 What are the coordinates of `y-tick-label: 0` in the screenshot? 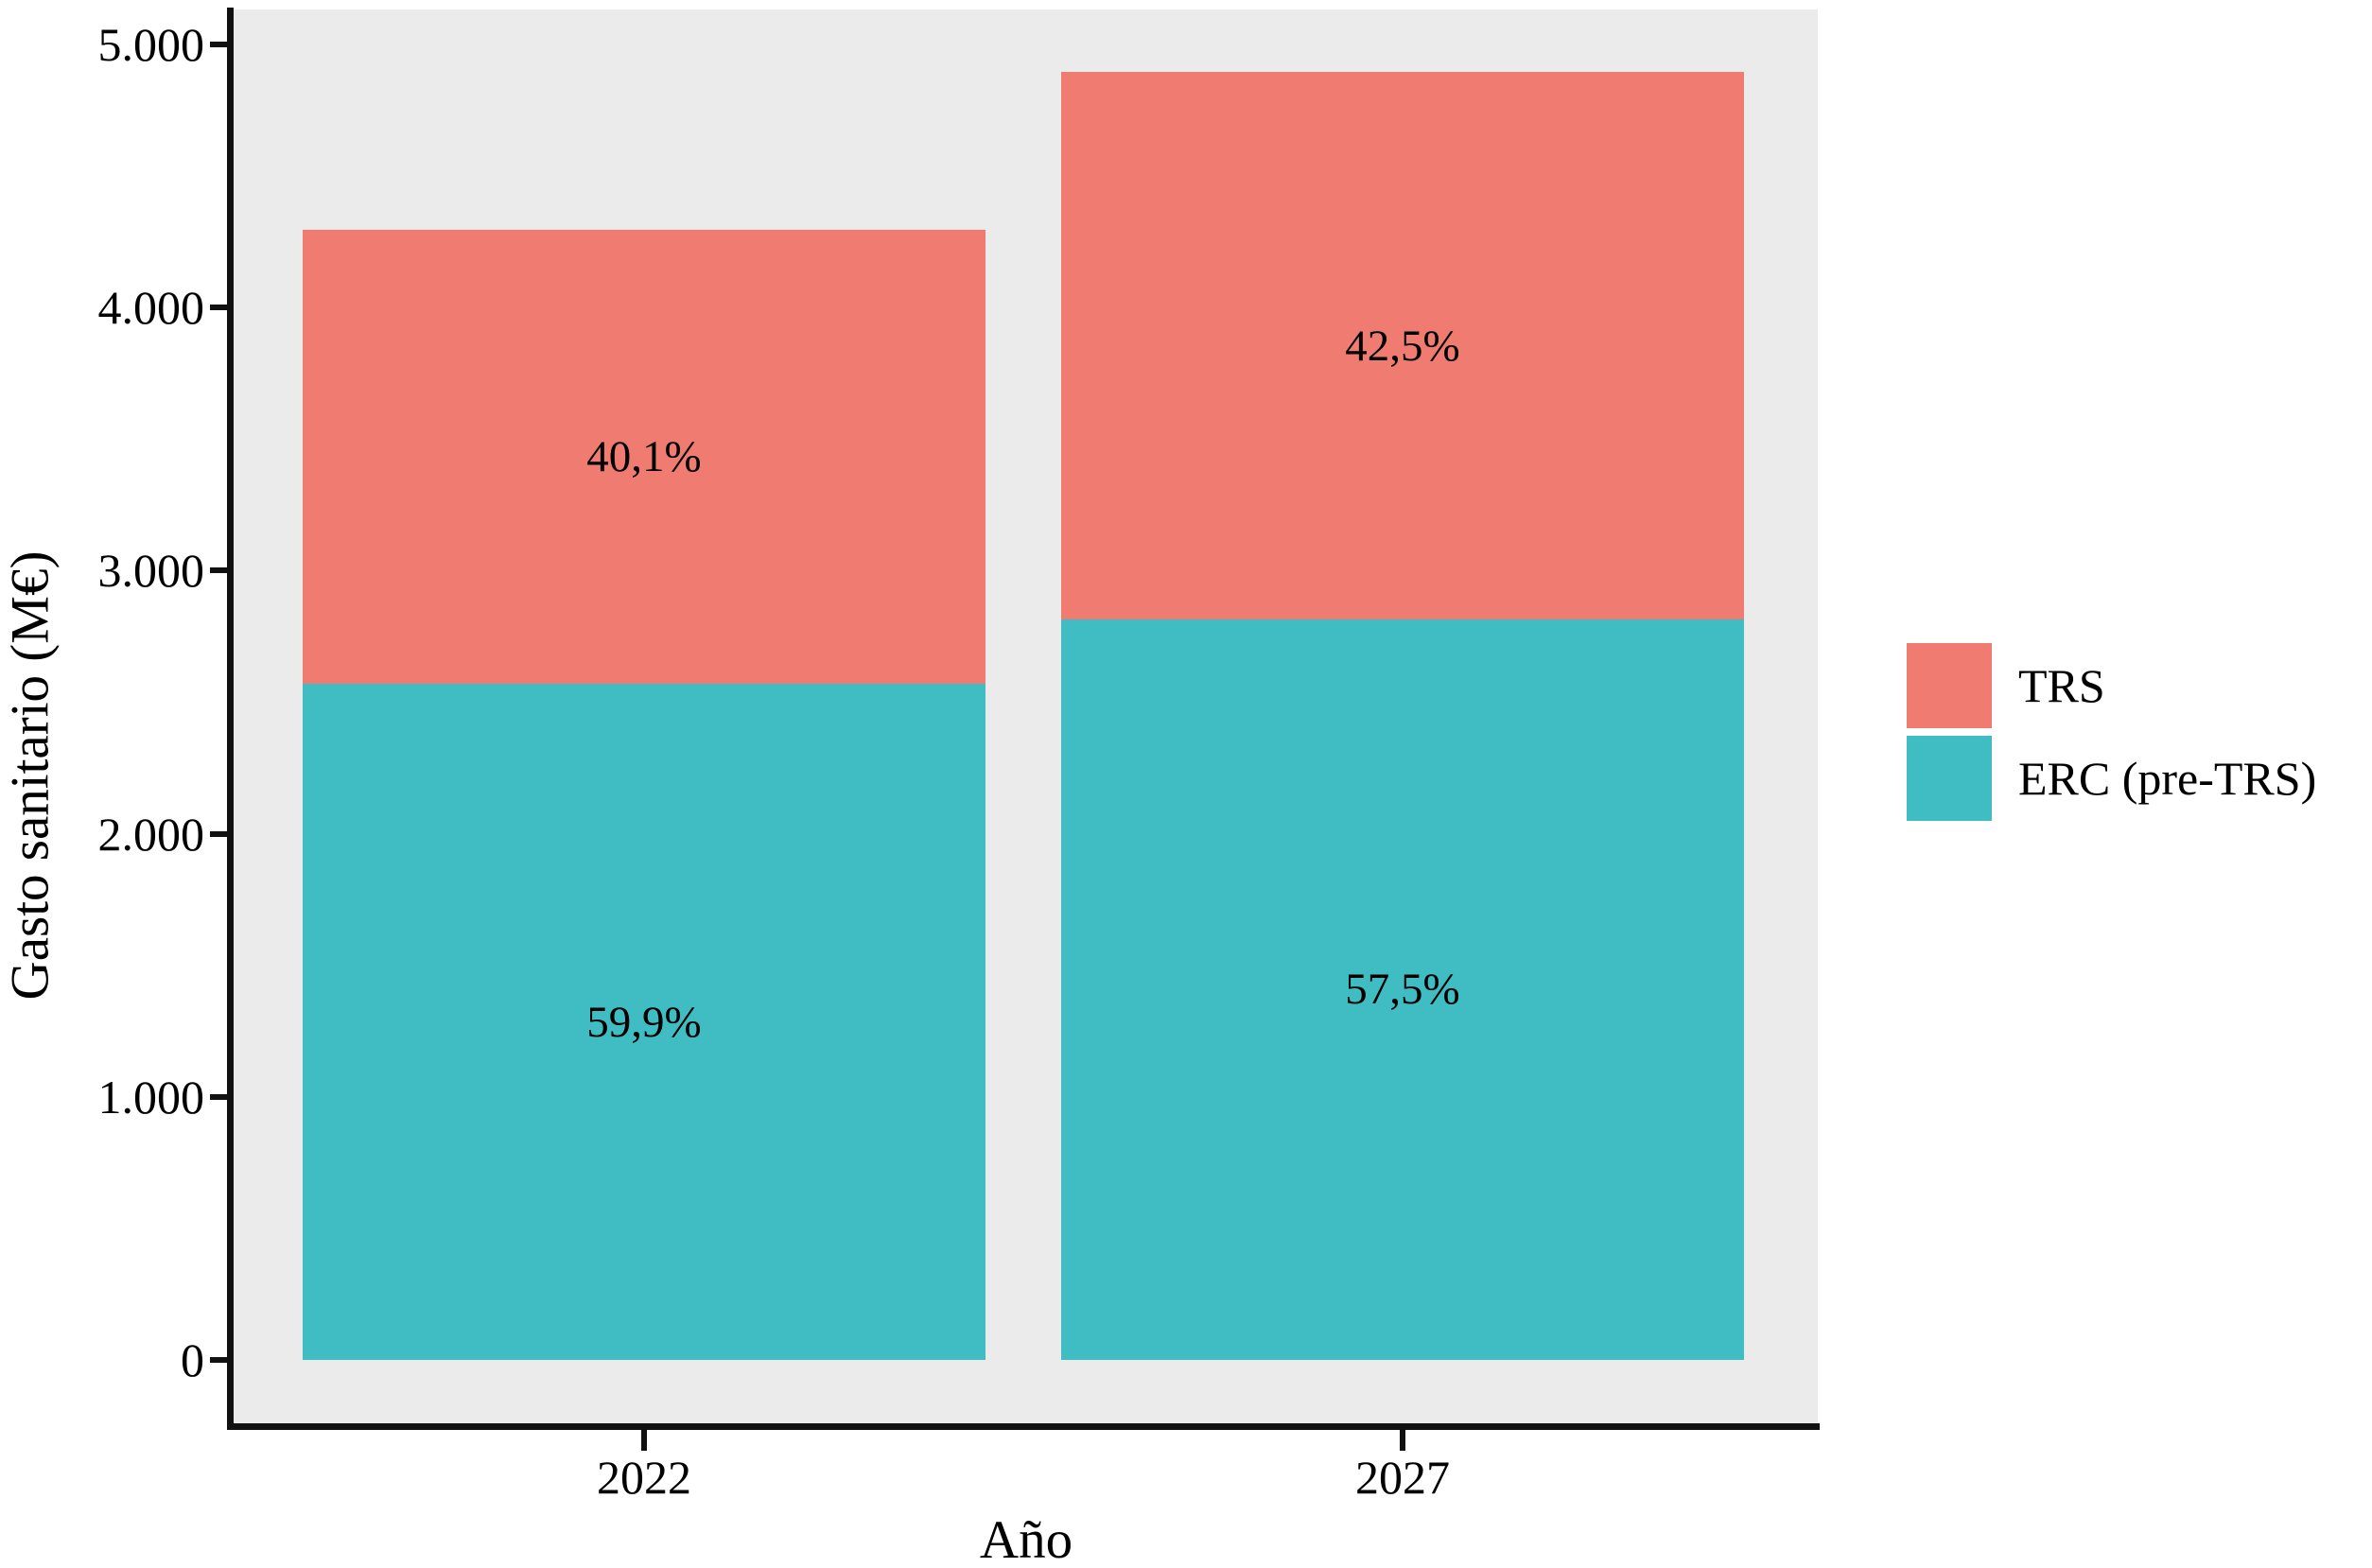 It's located at (192, 1359).